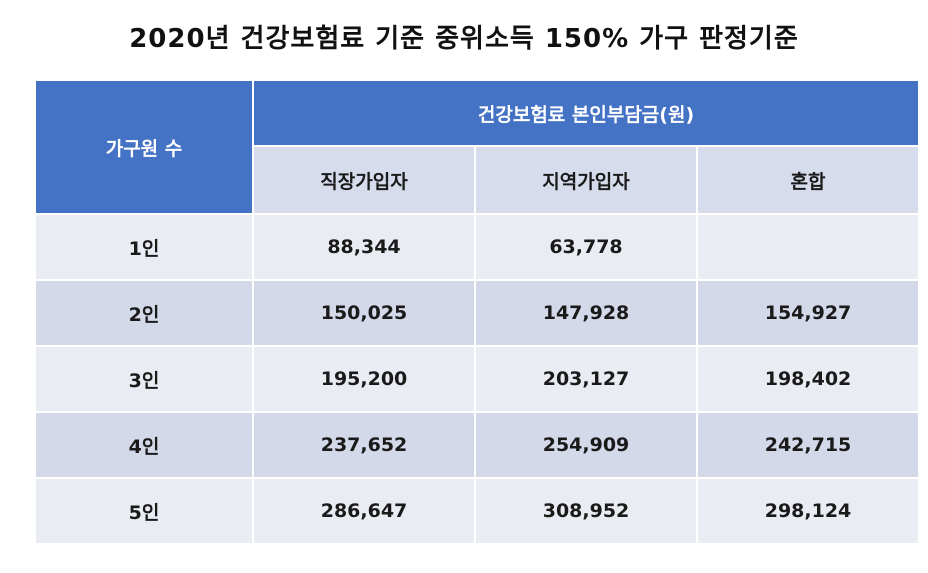  I want to click on cell-mixed: 198,402, so click(808, 379).